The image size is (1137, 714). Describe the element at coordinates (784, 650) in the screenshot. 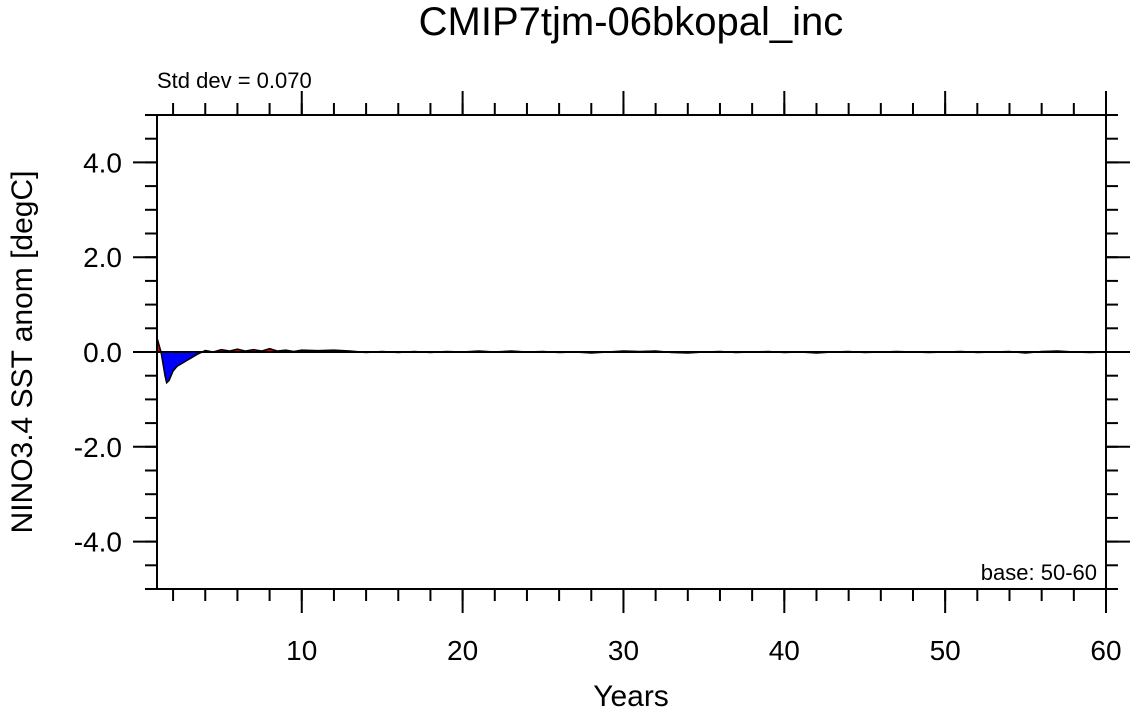

I see `x-tick-label: 40` at that location.